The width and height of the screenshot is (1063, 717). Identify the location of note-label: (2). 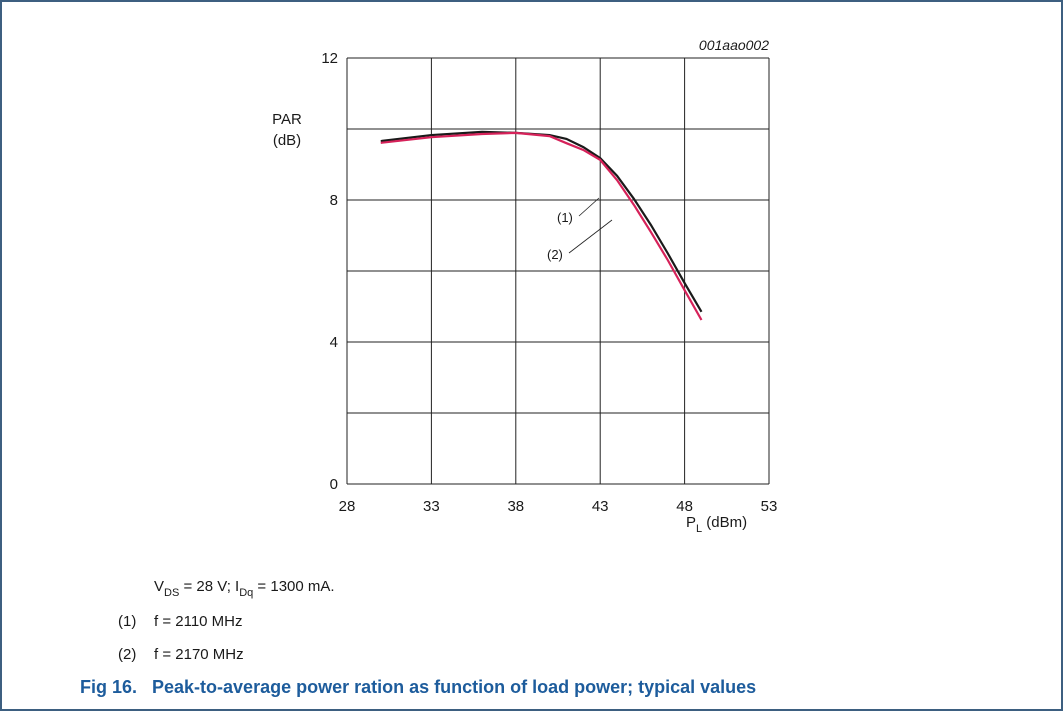
(127, 654).